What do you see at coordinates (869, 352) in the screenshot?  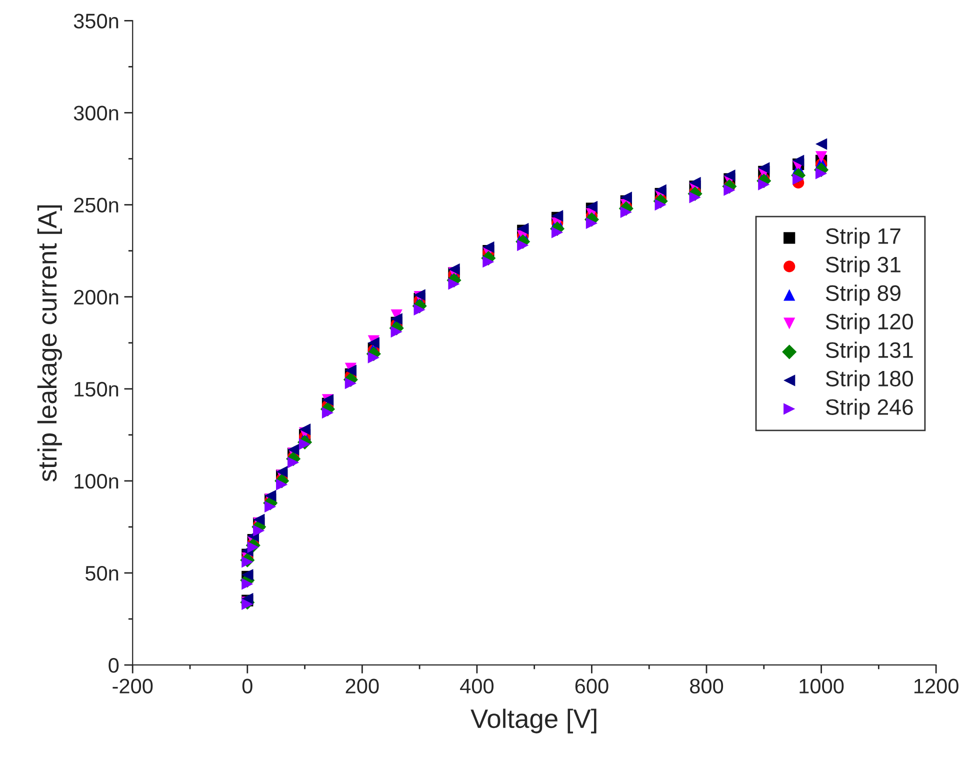 I see `legend-label: Strip 131` at bounding box center [869, 352].